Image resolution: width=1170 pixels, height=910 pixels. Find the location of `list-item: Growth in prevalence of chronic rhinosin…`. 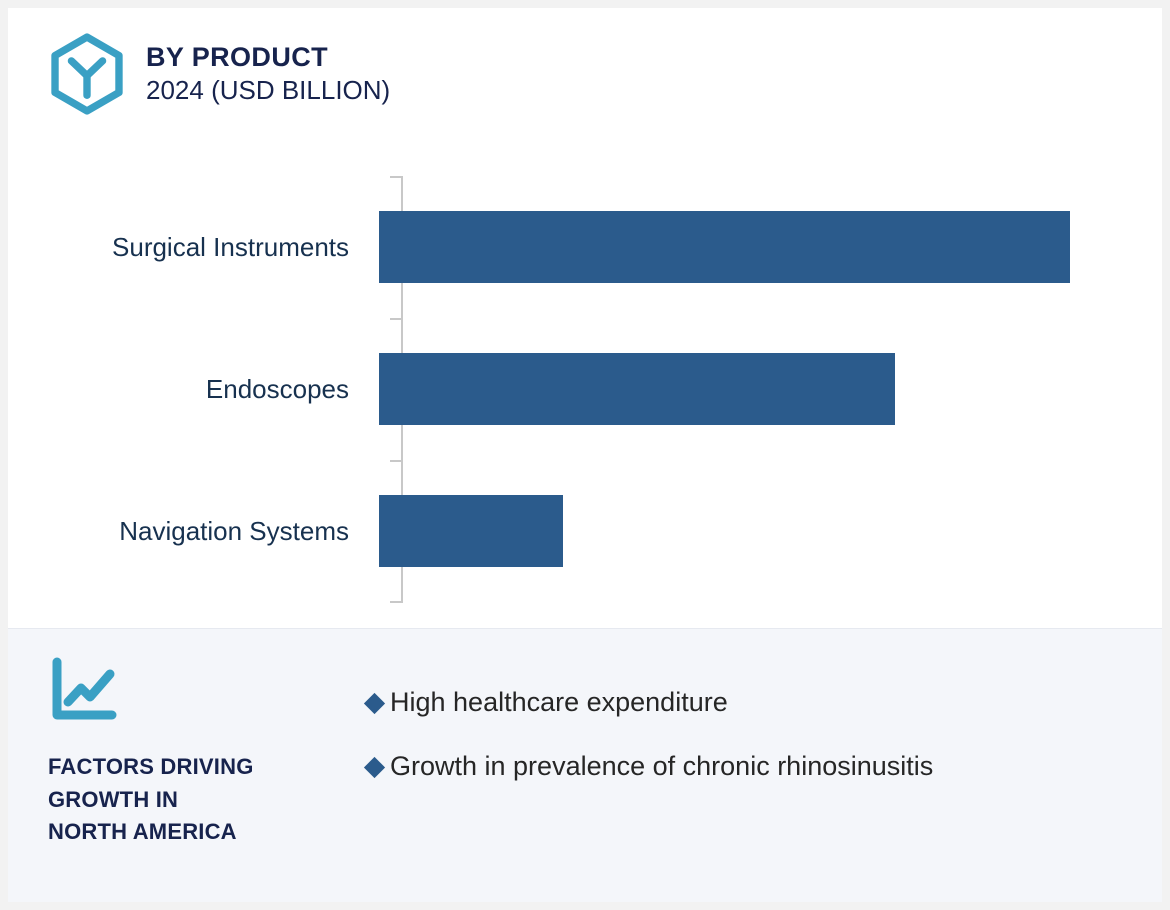

list-item: Growth in prevalence of chronic rhinosin… is located at coordinates (752, 766).